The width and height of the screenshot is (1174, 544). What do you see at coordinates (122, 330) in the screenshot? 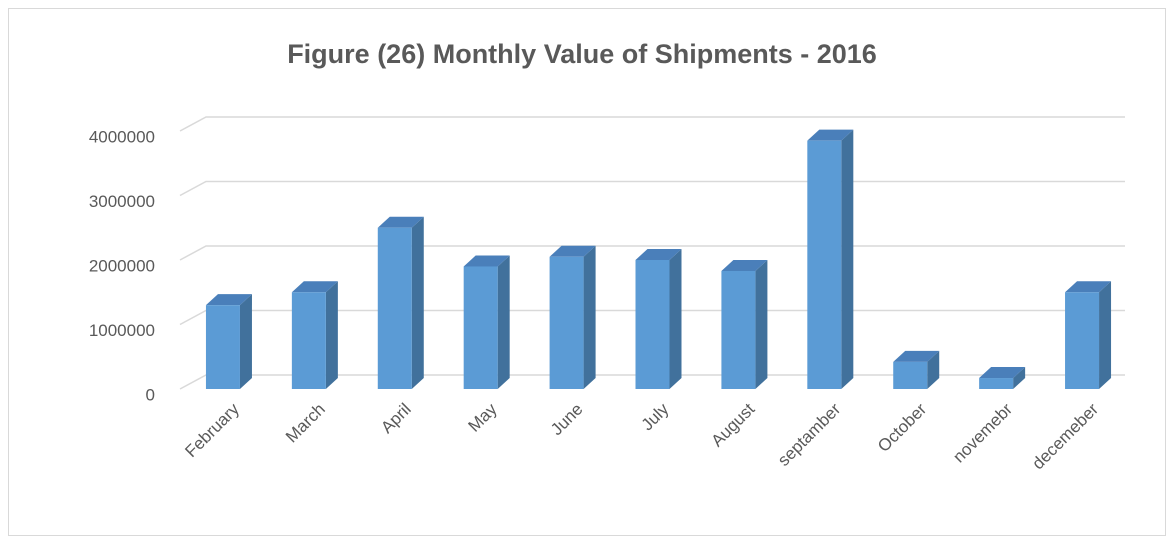
I see `y-tick-label: 1000000` at bounding box center [122, 330].